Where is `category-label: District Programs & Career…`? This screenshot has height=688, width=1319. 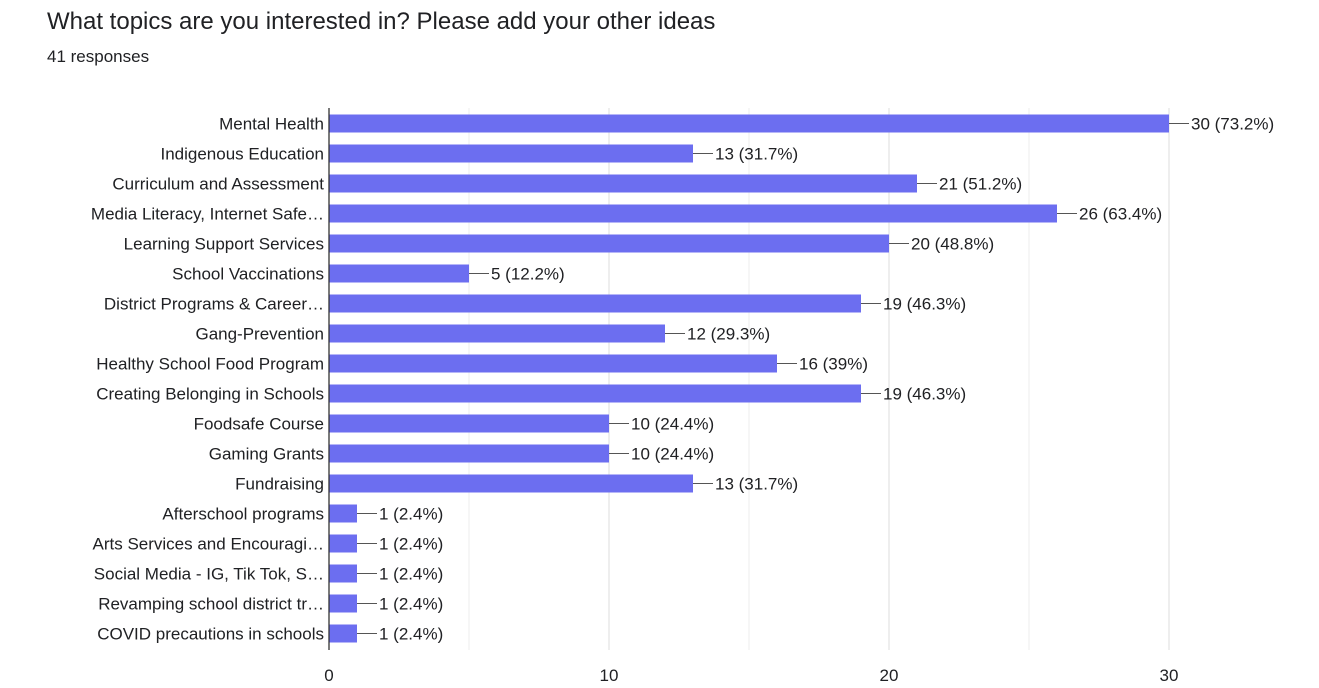 category-label: District Programs & Career… is located at coordinates (214, 304).